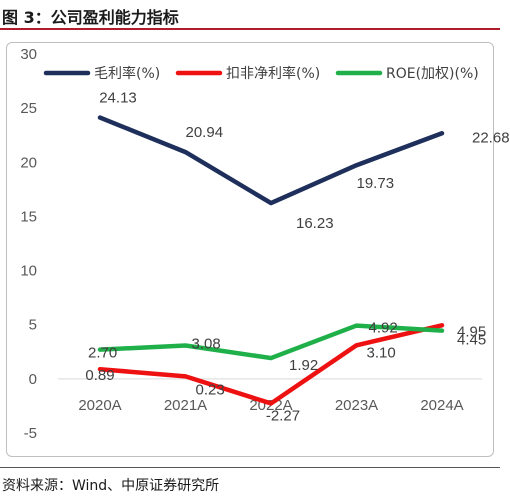 This screenshot has height=502, width=510. I want to click on data-label: 4.95, so click(471, 331).